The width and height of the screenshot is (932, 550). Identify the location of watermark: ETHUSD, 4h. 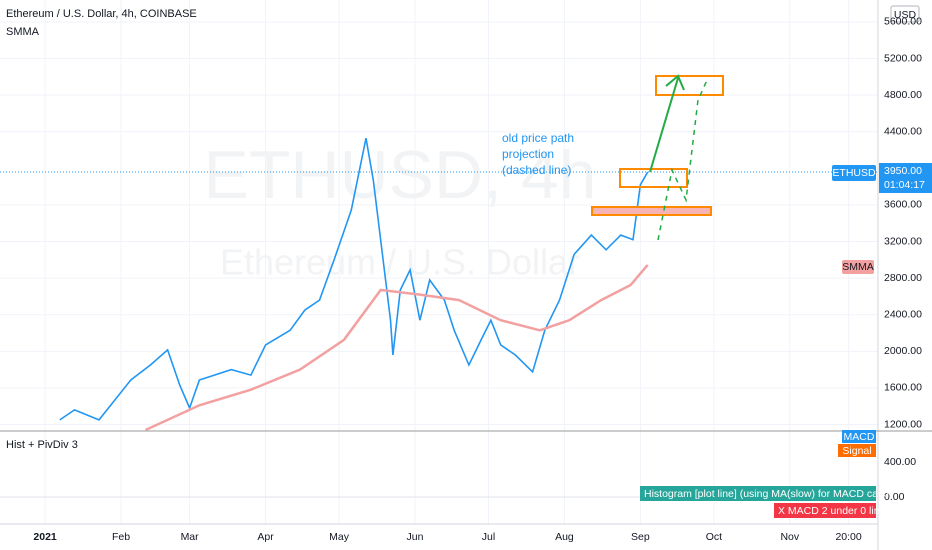
(400, 175).